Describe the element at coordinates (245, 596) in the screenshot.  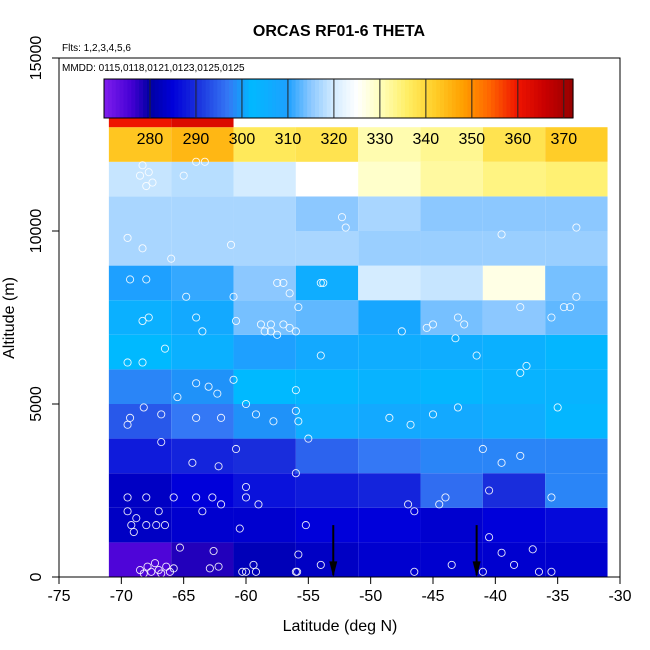
I see `x-tick-label: -60` at that location.